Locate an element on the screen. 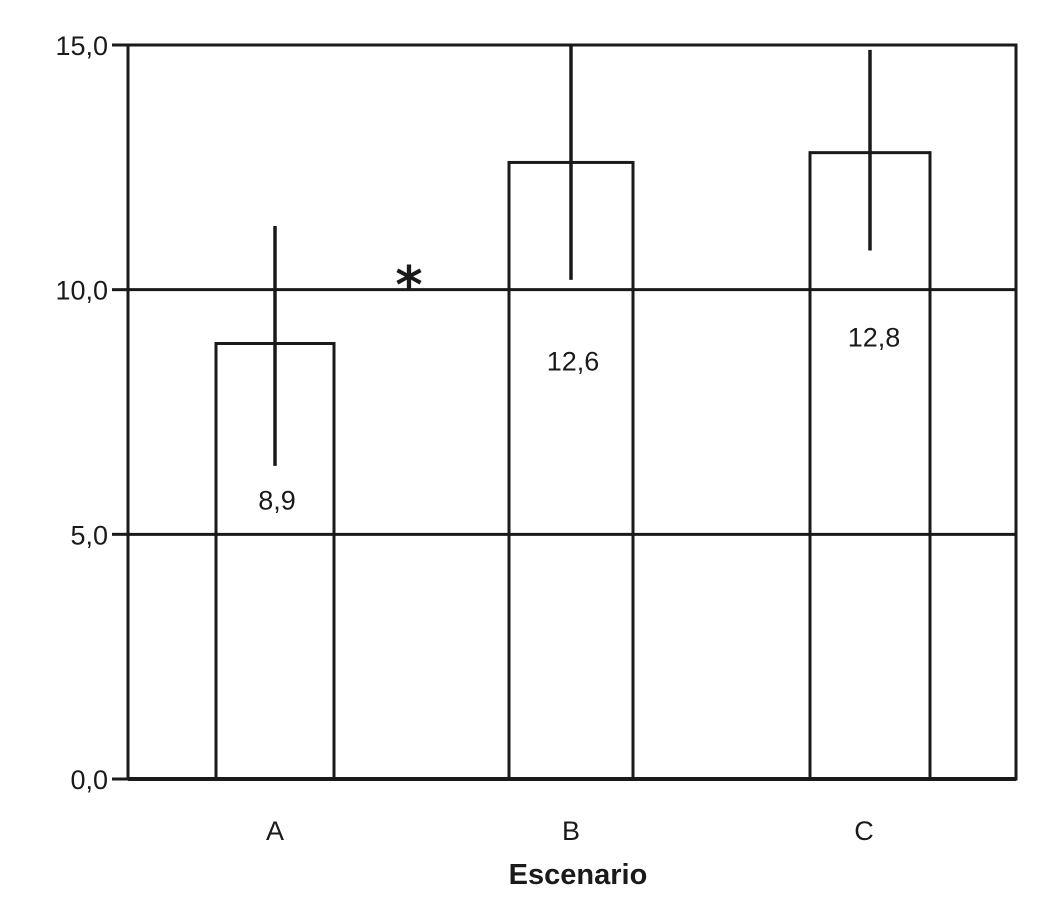  y-tick-label: 0,0 is located at coordinates (89, 780).